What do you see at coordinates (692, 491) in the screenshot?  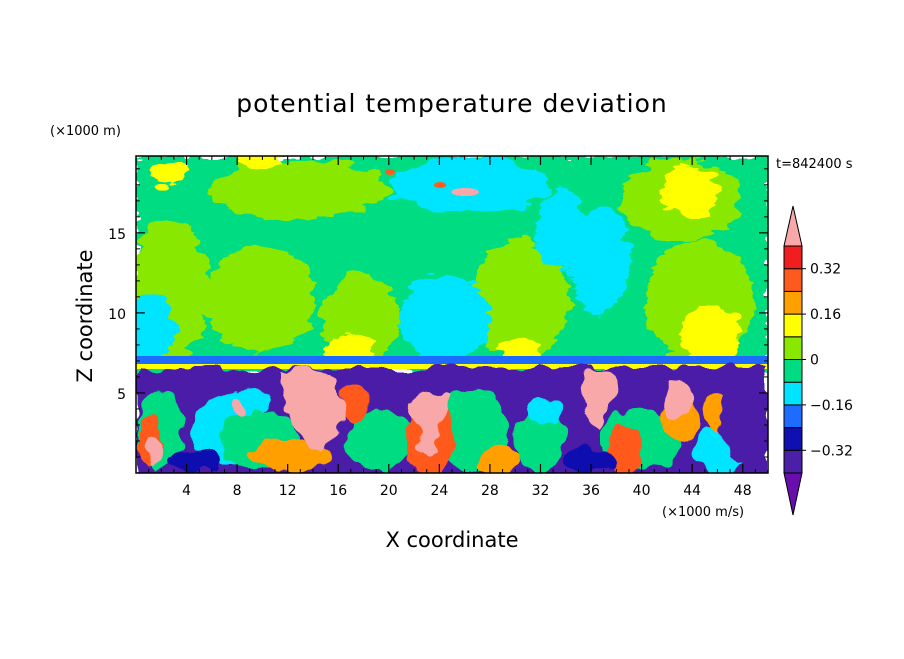 I see `x-tick-label: 44` at bounding box center [692, 491].